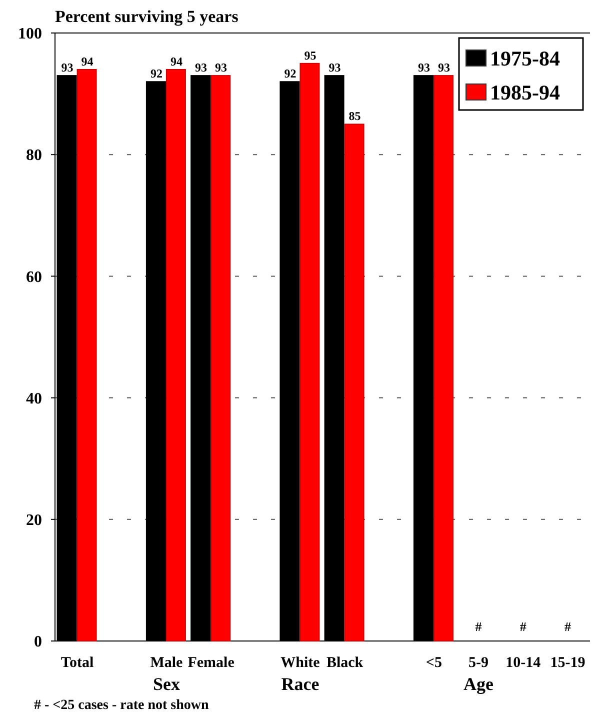 The width and height of the screenshot is (595, 715). Describe the element at coordinates (525, 58) in the screenshot. I see `legend-label: 1975-84` at that location.